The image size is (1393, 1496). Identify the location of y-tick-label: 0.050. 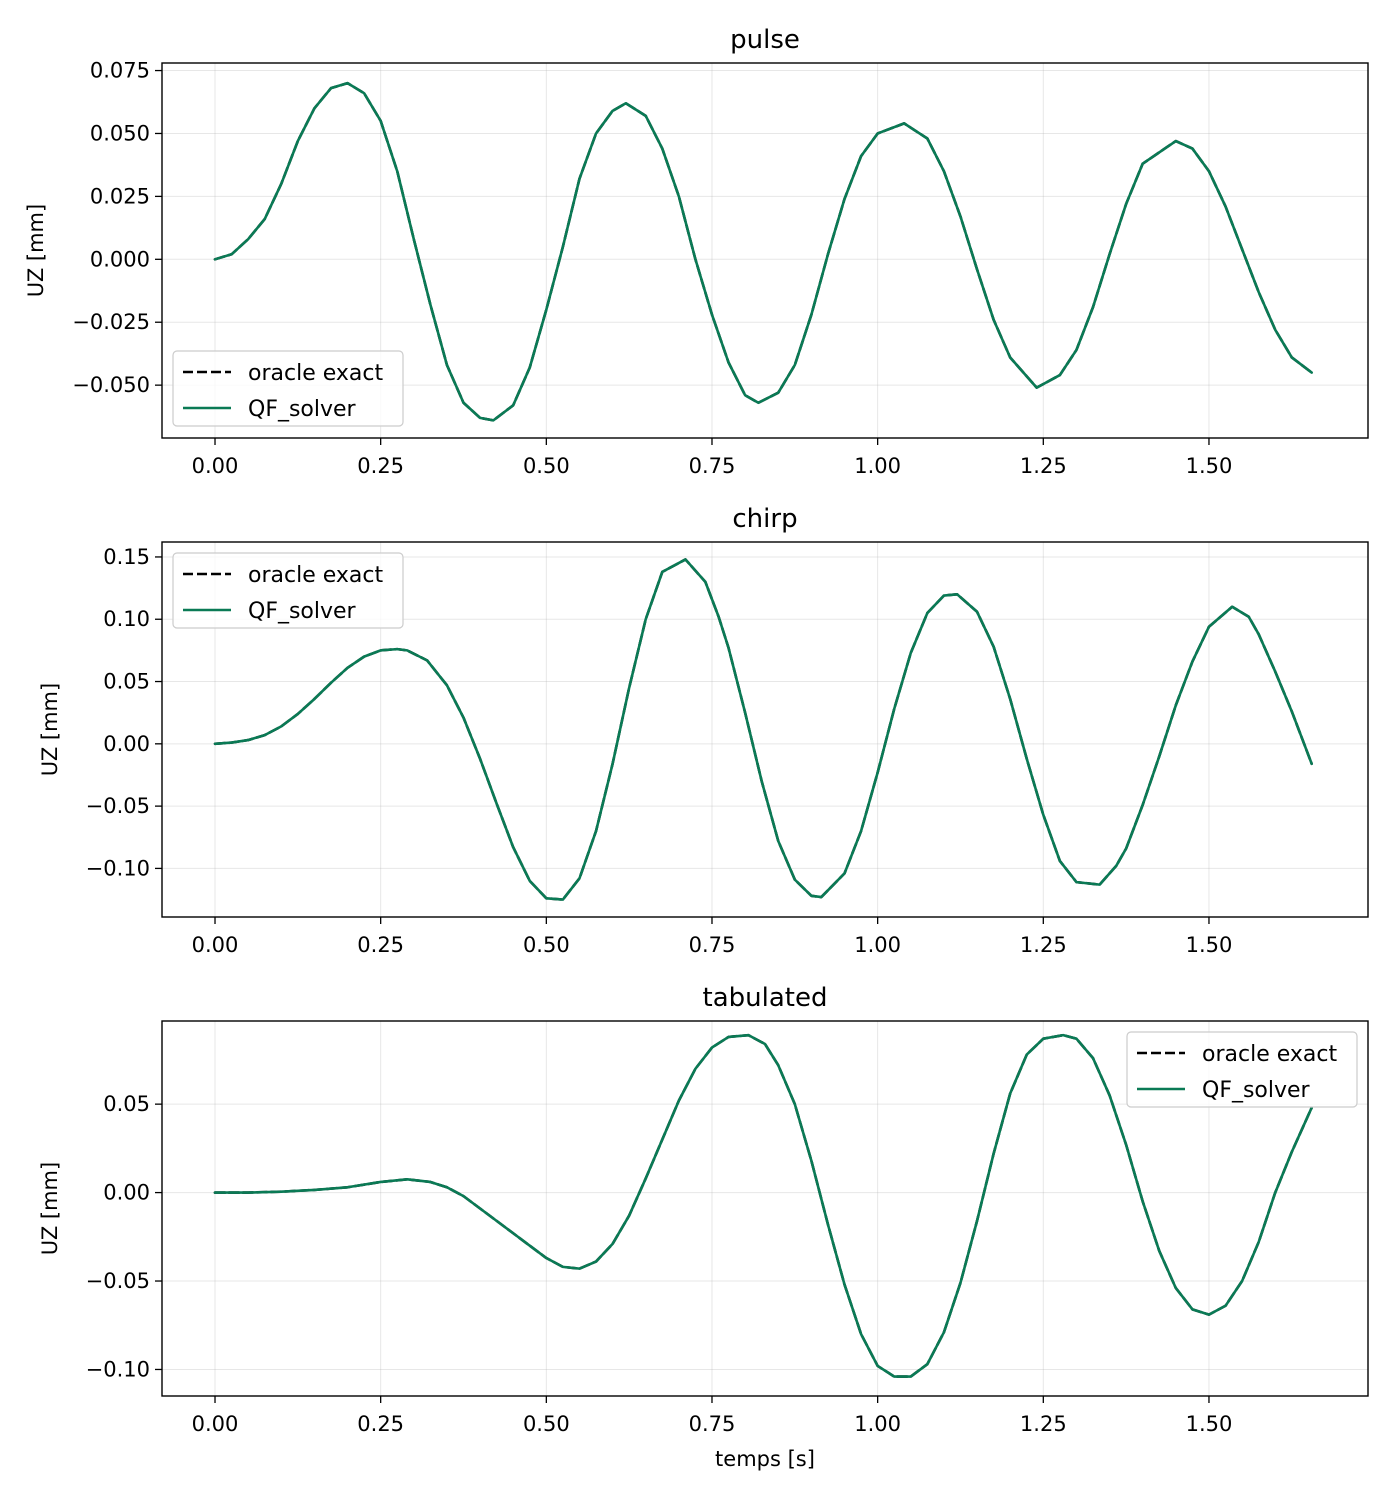
(120, 133).